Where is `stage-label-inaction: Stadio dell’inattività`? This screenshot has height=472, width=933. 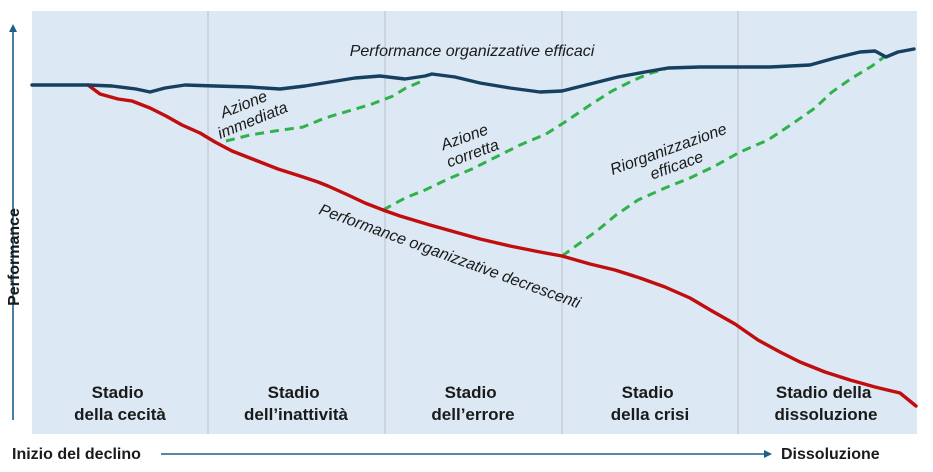
stage-label-inaction: Stadio dell’inattività is located at coordinates (296, 403).